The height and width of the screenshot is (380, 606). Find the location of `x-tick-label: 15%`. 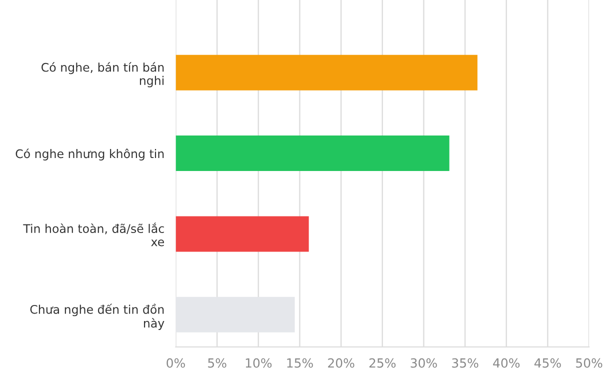

x-tick-label: 15% is located at coordinates (300, 363).